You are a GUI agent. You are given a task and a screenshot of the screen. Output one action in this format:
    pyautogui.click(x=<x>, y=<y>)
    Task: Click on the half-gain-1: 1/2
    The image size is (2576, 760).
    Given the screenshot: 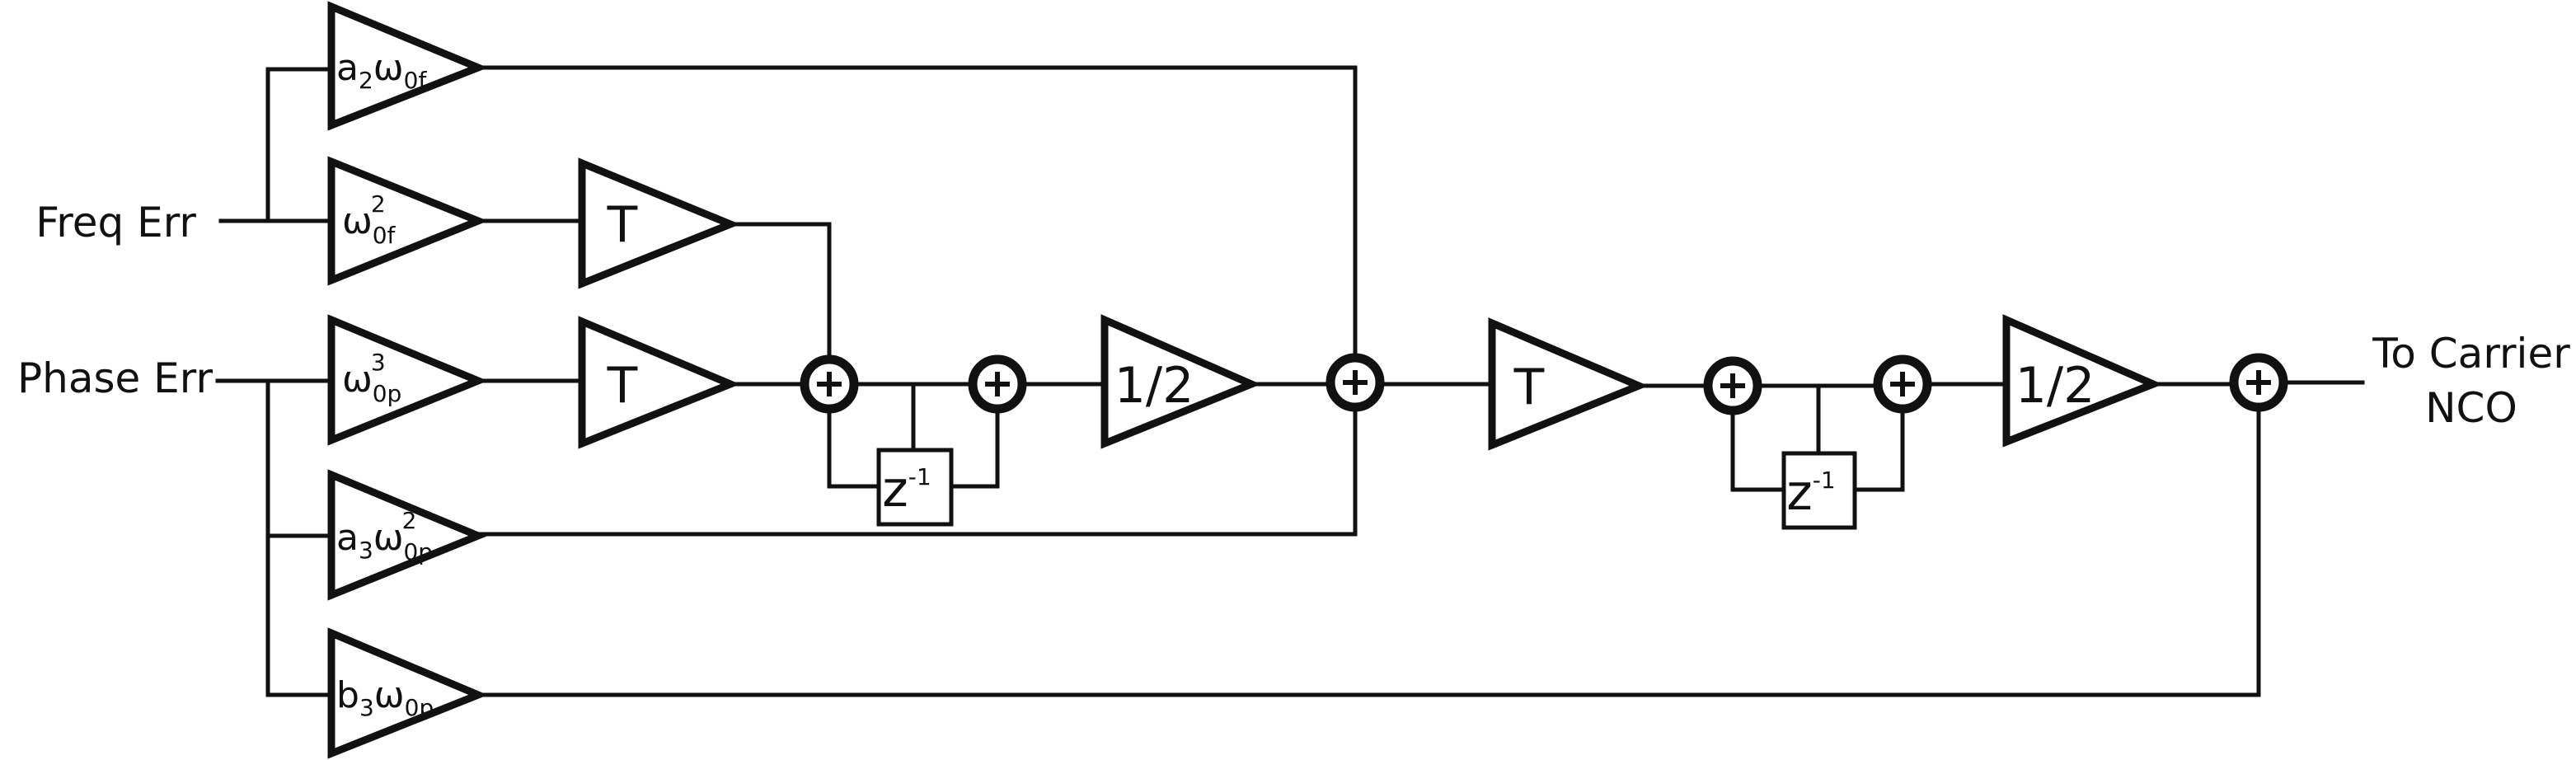 What is the action you would take?
    pyautogui.click(x=1180, y=382)
    